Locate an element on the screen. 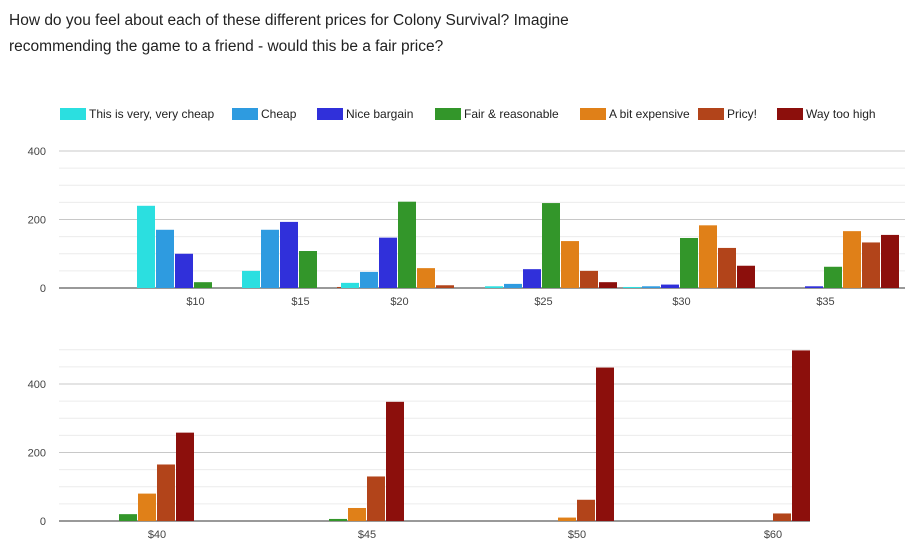 The image size is (905, 552). legend-item-fair-reasonable: Fair & reasonable is located at coordinates (497, 114).